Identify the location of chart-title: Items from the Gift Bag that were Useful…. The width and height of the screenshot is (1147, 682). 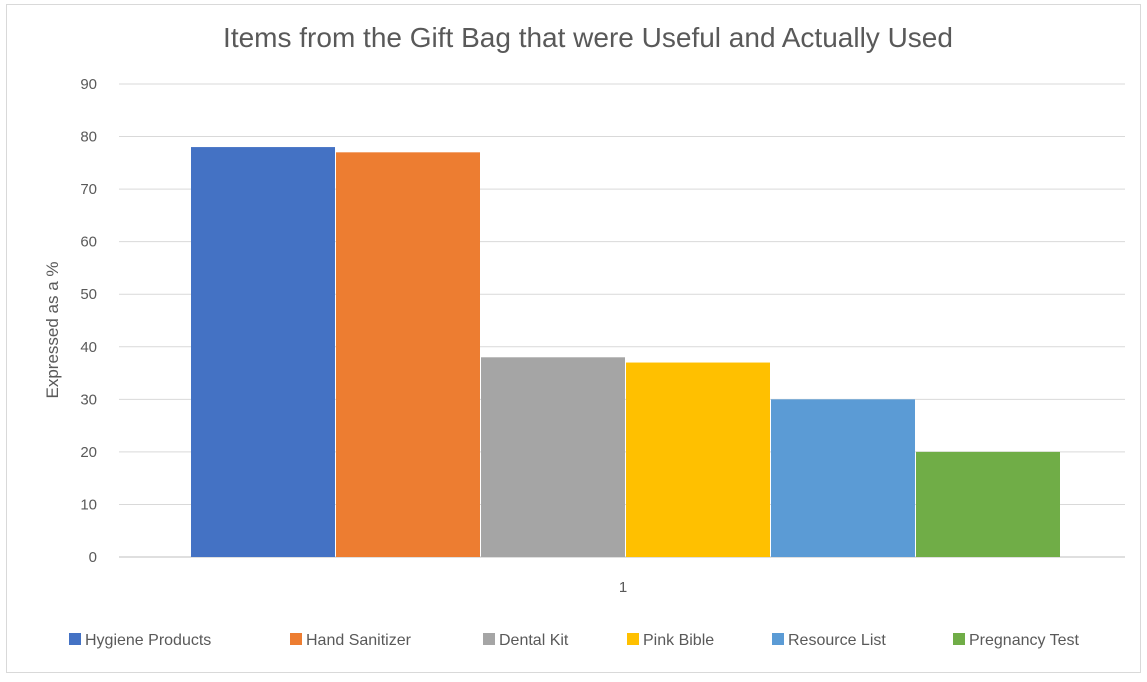
(588, 37).